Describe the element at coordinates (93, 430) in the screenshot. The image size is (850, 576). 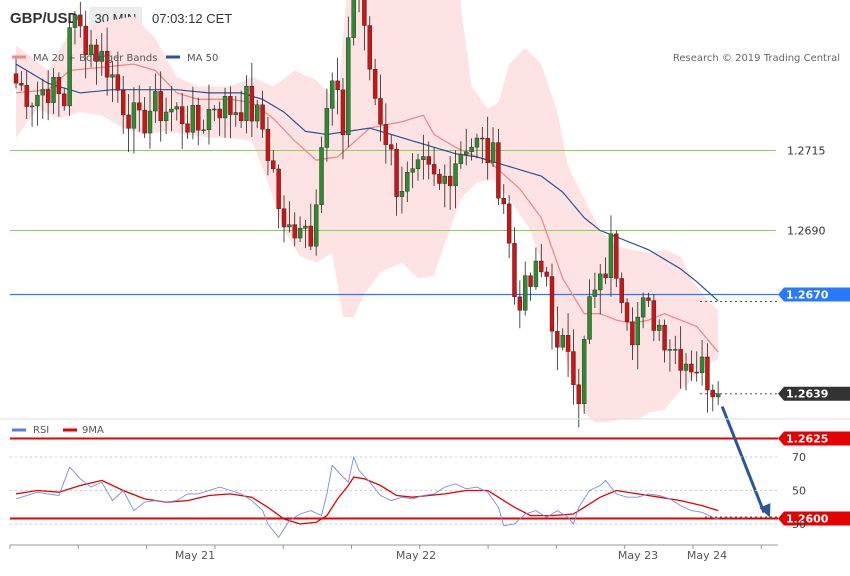
I see `ma9-legend-label: 9MA` at that location.